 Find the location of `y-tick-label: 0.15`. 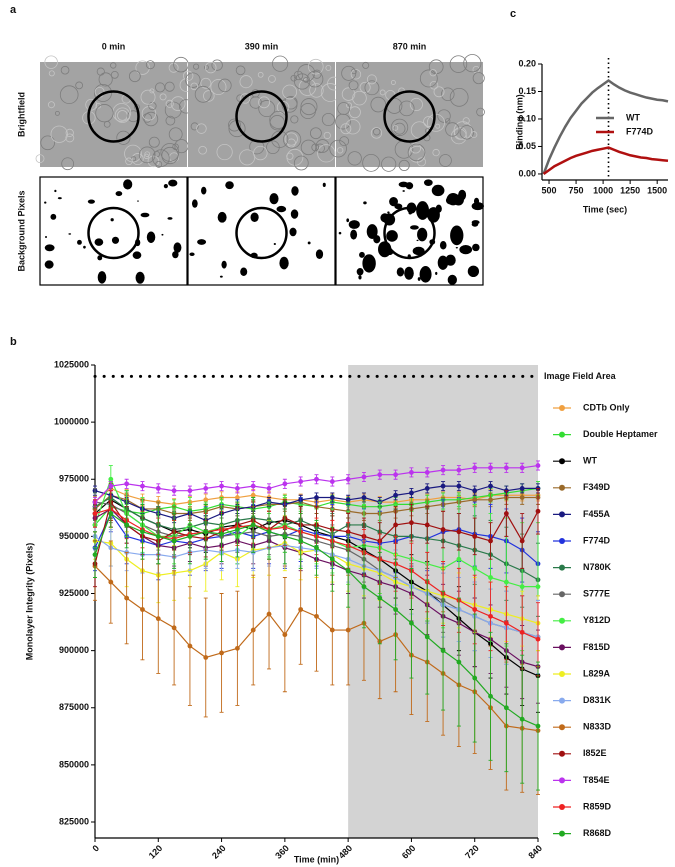

y-tick-label: 0.15 is located at coordinates (527, 91).